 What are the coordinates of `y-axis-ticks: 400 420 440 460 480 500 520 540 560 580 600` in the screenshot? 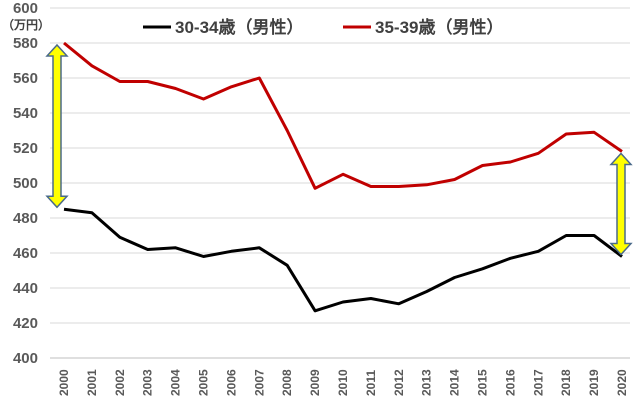 It's located at (25, 183).